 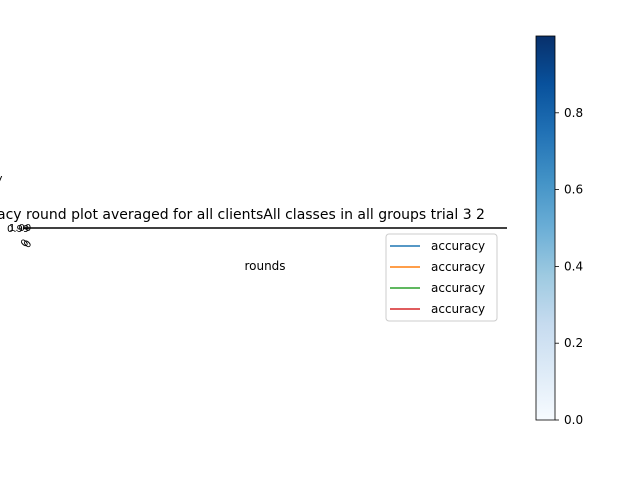 I want to click on x-tick-label: 0, so click(x=28, y=244).